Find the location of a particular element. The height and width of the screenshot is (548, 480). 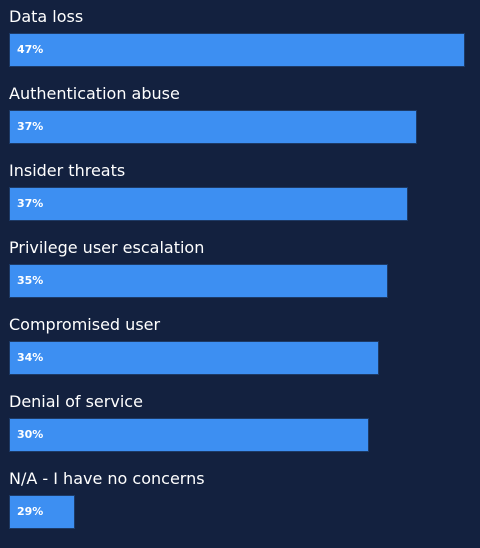

bar: 35% is located at coordinates (198, 281).